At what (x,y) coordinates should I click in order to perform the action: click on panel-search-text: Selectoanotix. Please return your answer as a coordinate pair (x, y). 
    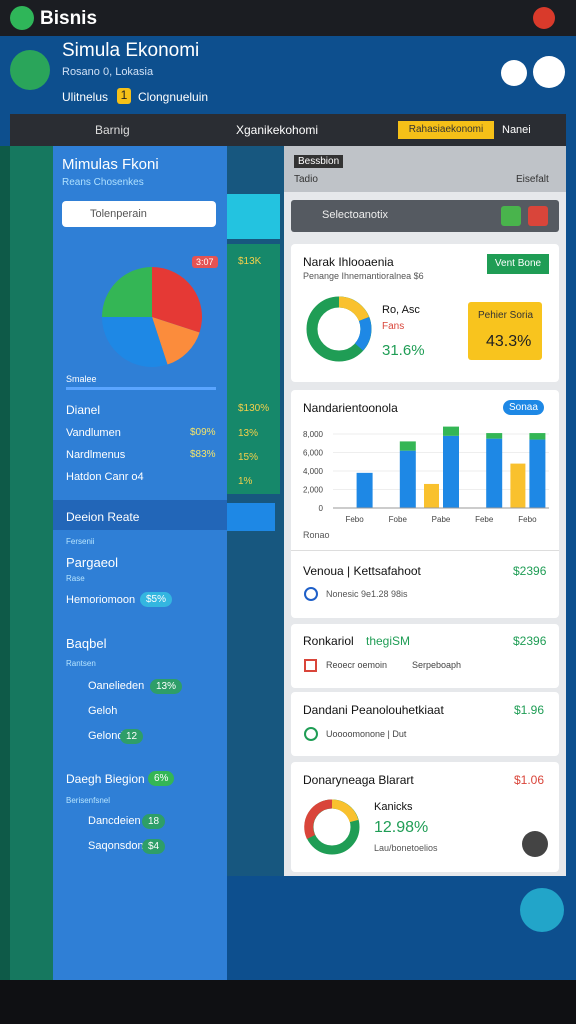
    Looking at the image, I should click on (355, 215).